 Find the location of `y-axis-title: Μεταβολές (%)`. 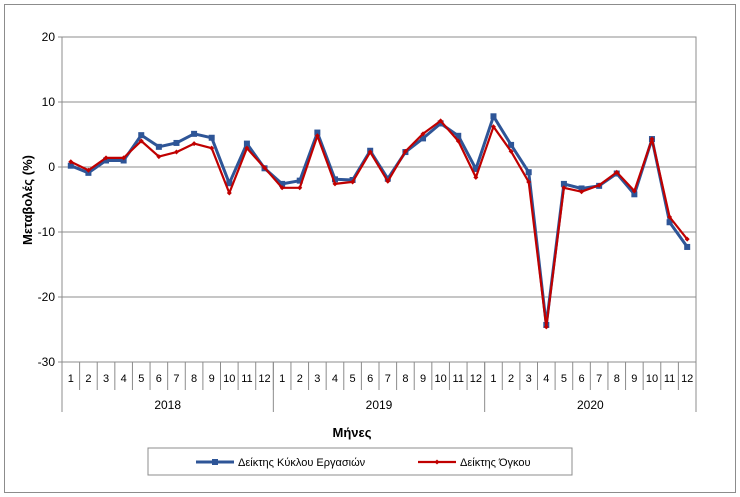

y-axis-title: Μεταβολές (%) is located at coordinates (27, 200).